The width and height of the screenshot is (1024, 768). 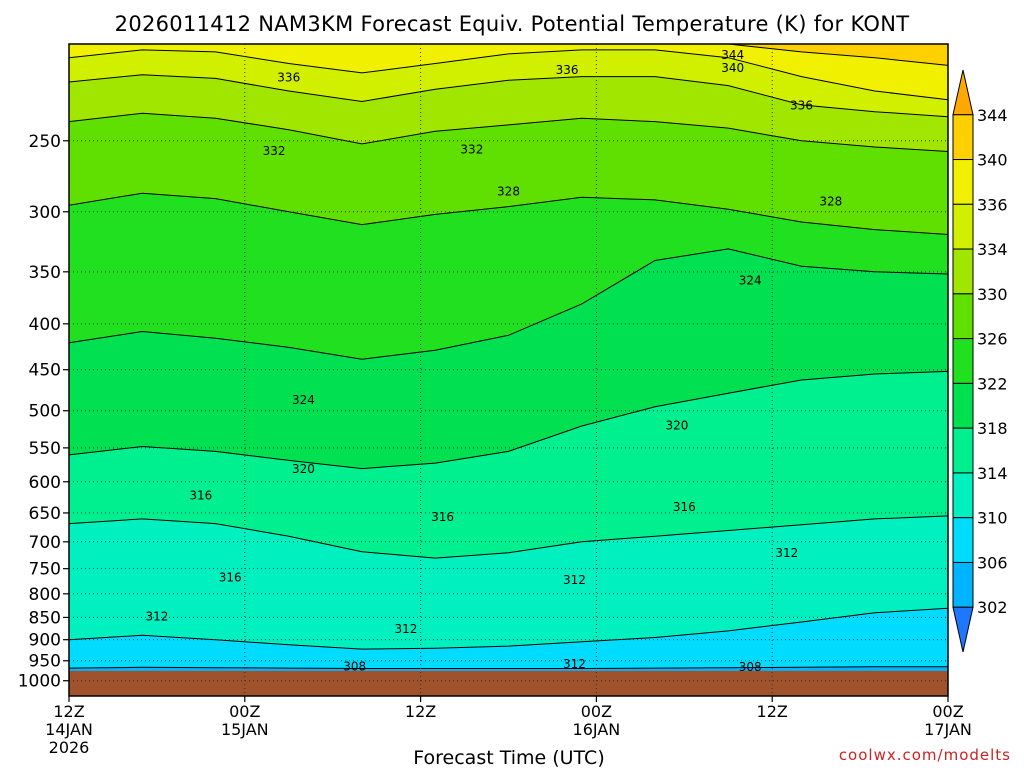 What do you see at coordinates (508, 757) in the screenshot?
I see `x-axis-label: Forecast Time (UTC)` at bounding box center [508, 757].